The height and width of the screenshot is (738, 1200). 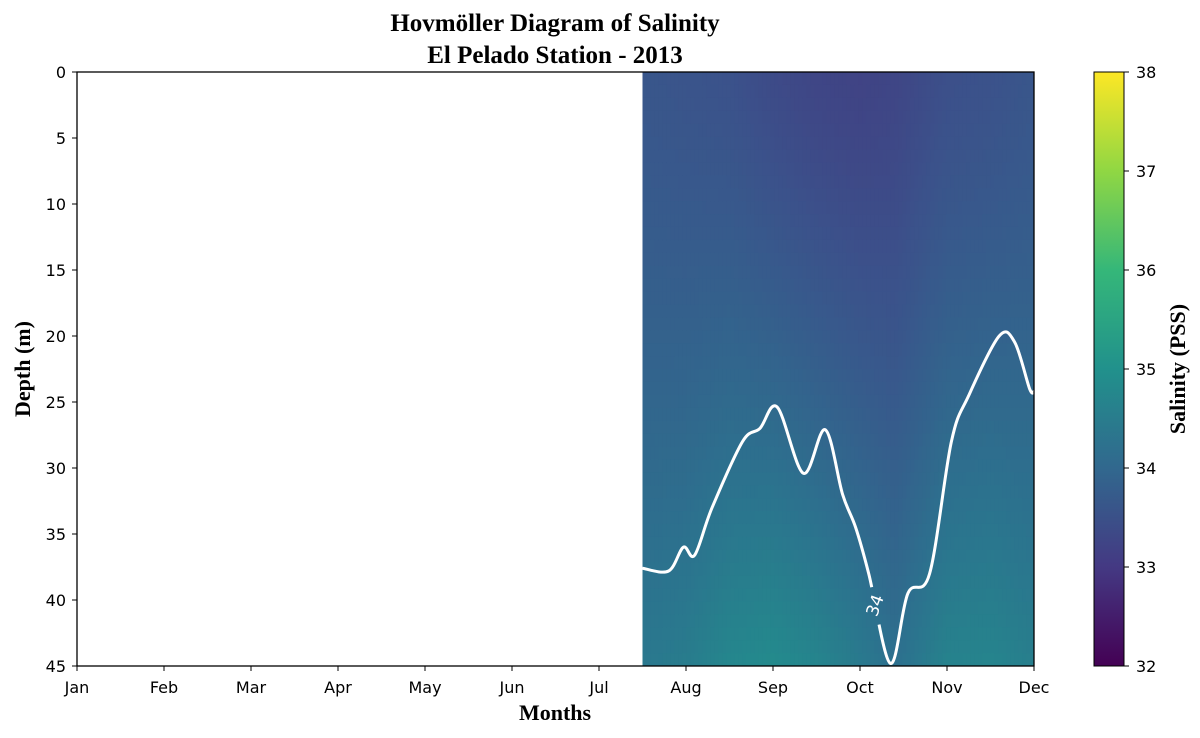 I want to click on x-axis-label: Months, so click(x=555, y=712).